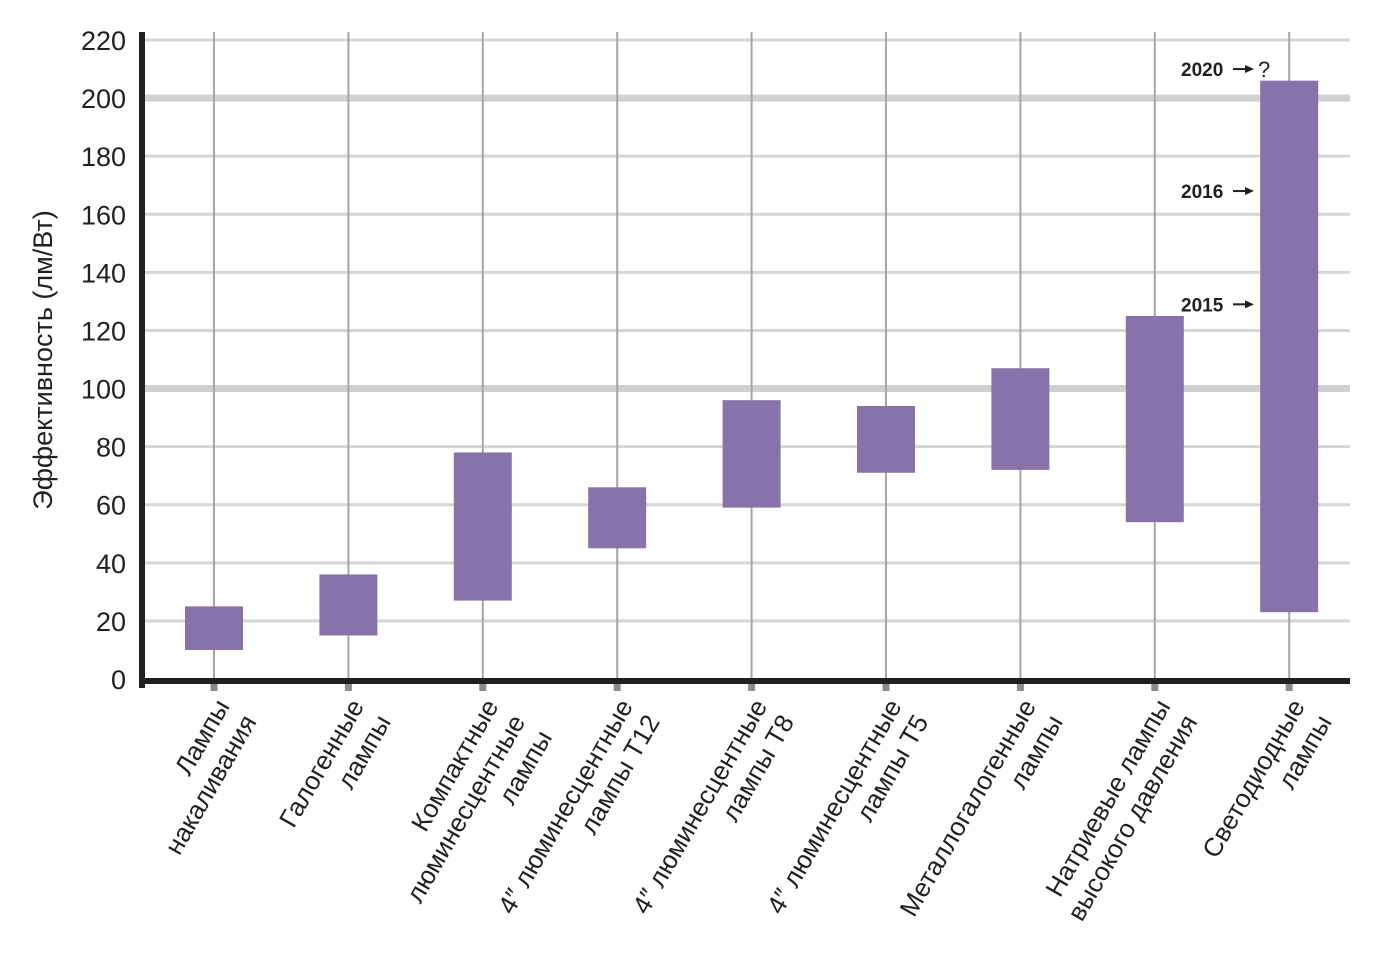 The image size is (1392, 977). I want to click on annotation-2015: 2015, so click(1202, 305).